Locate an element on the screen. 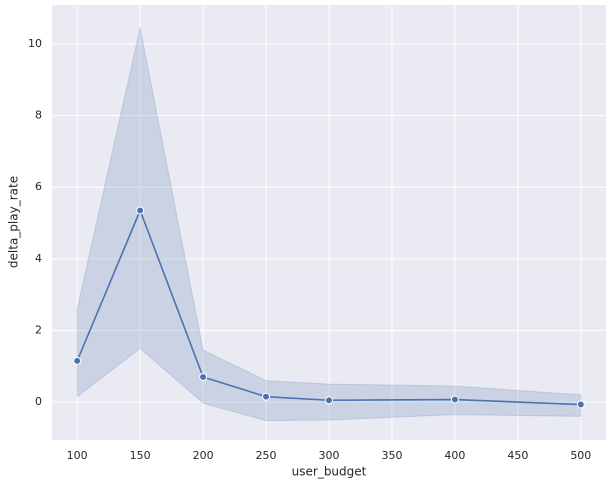 The image size is (612, 489). x-tick-label: 450 is located at coordinates (517, 455).